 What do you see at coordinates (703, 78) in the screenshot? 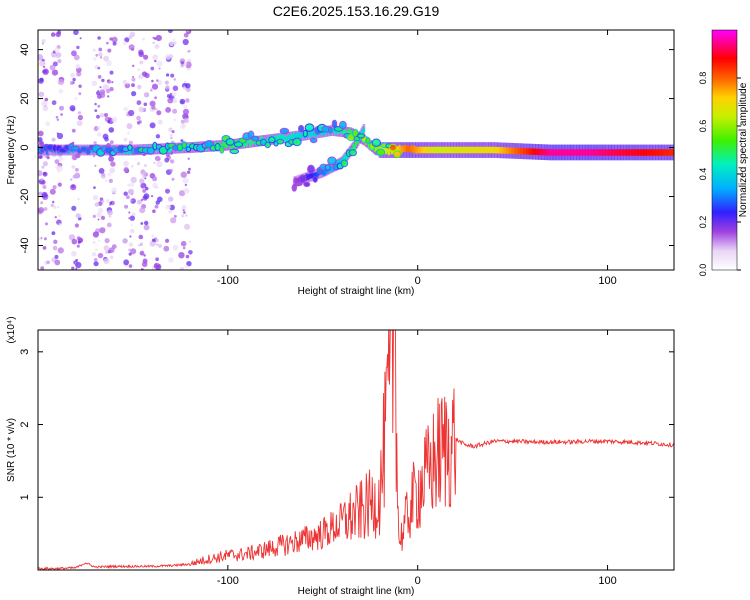
I see `colorbar-tick-label: 0.8` at bounding box center [703, 78].